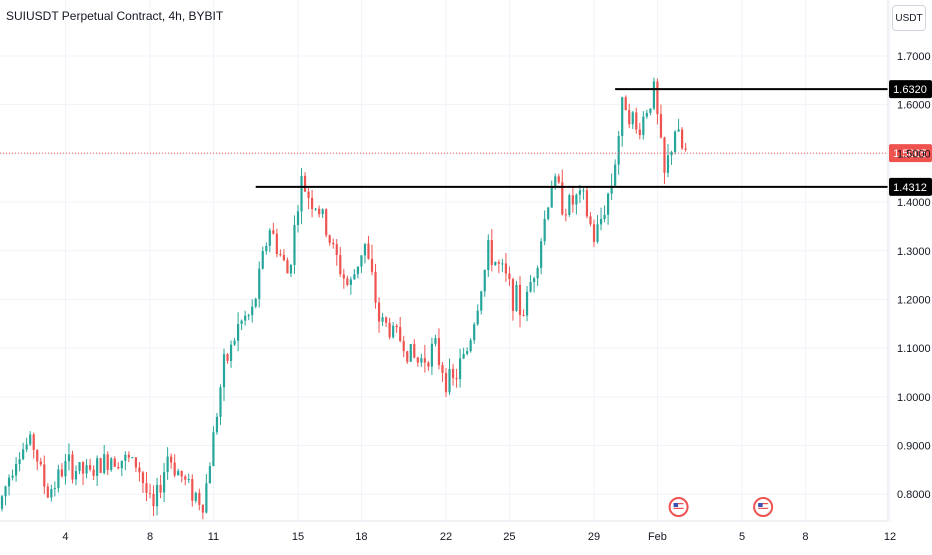 Image resolution: width=932 pixels, height=555 pixels. Describe the element at coordinates (65, 537) in the screenshot. I see `x-tick-label: 4` at that location.